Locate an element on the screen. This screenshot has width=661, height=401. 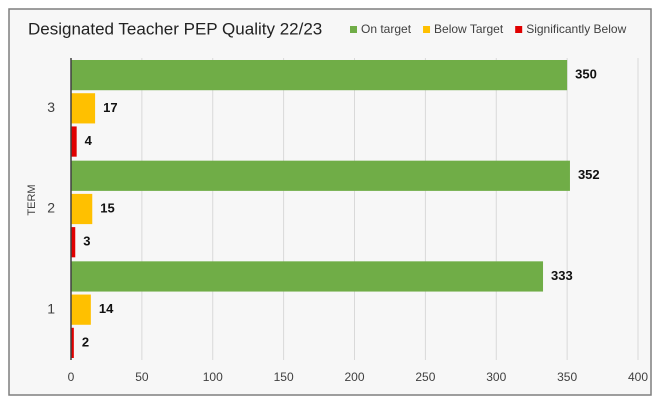
legend-label: On target is located at coordinates (386, 29).